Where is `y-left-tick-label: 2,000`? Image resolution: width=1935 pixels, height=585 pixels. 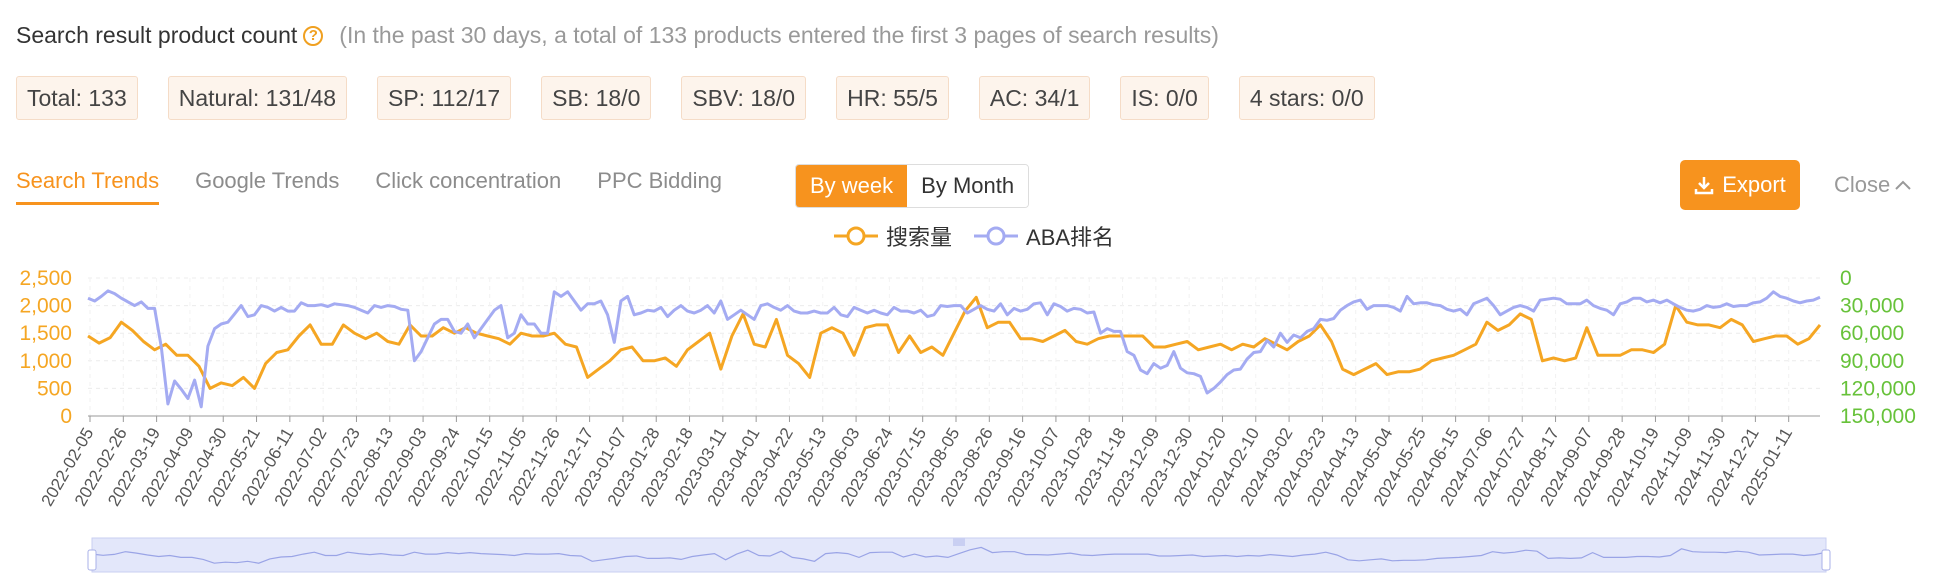 y-left-tick-label: 2,000 is located at coordinates (45, 306).